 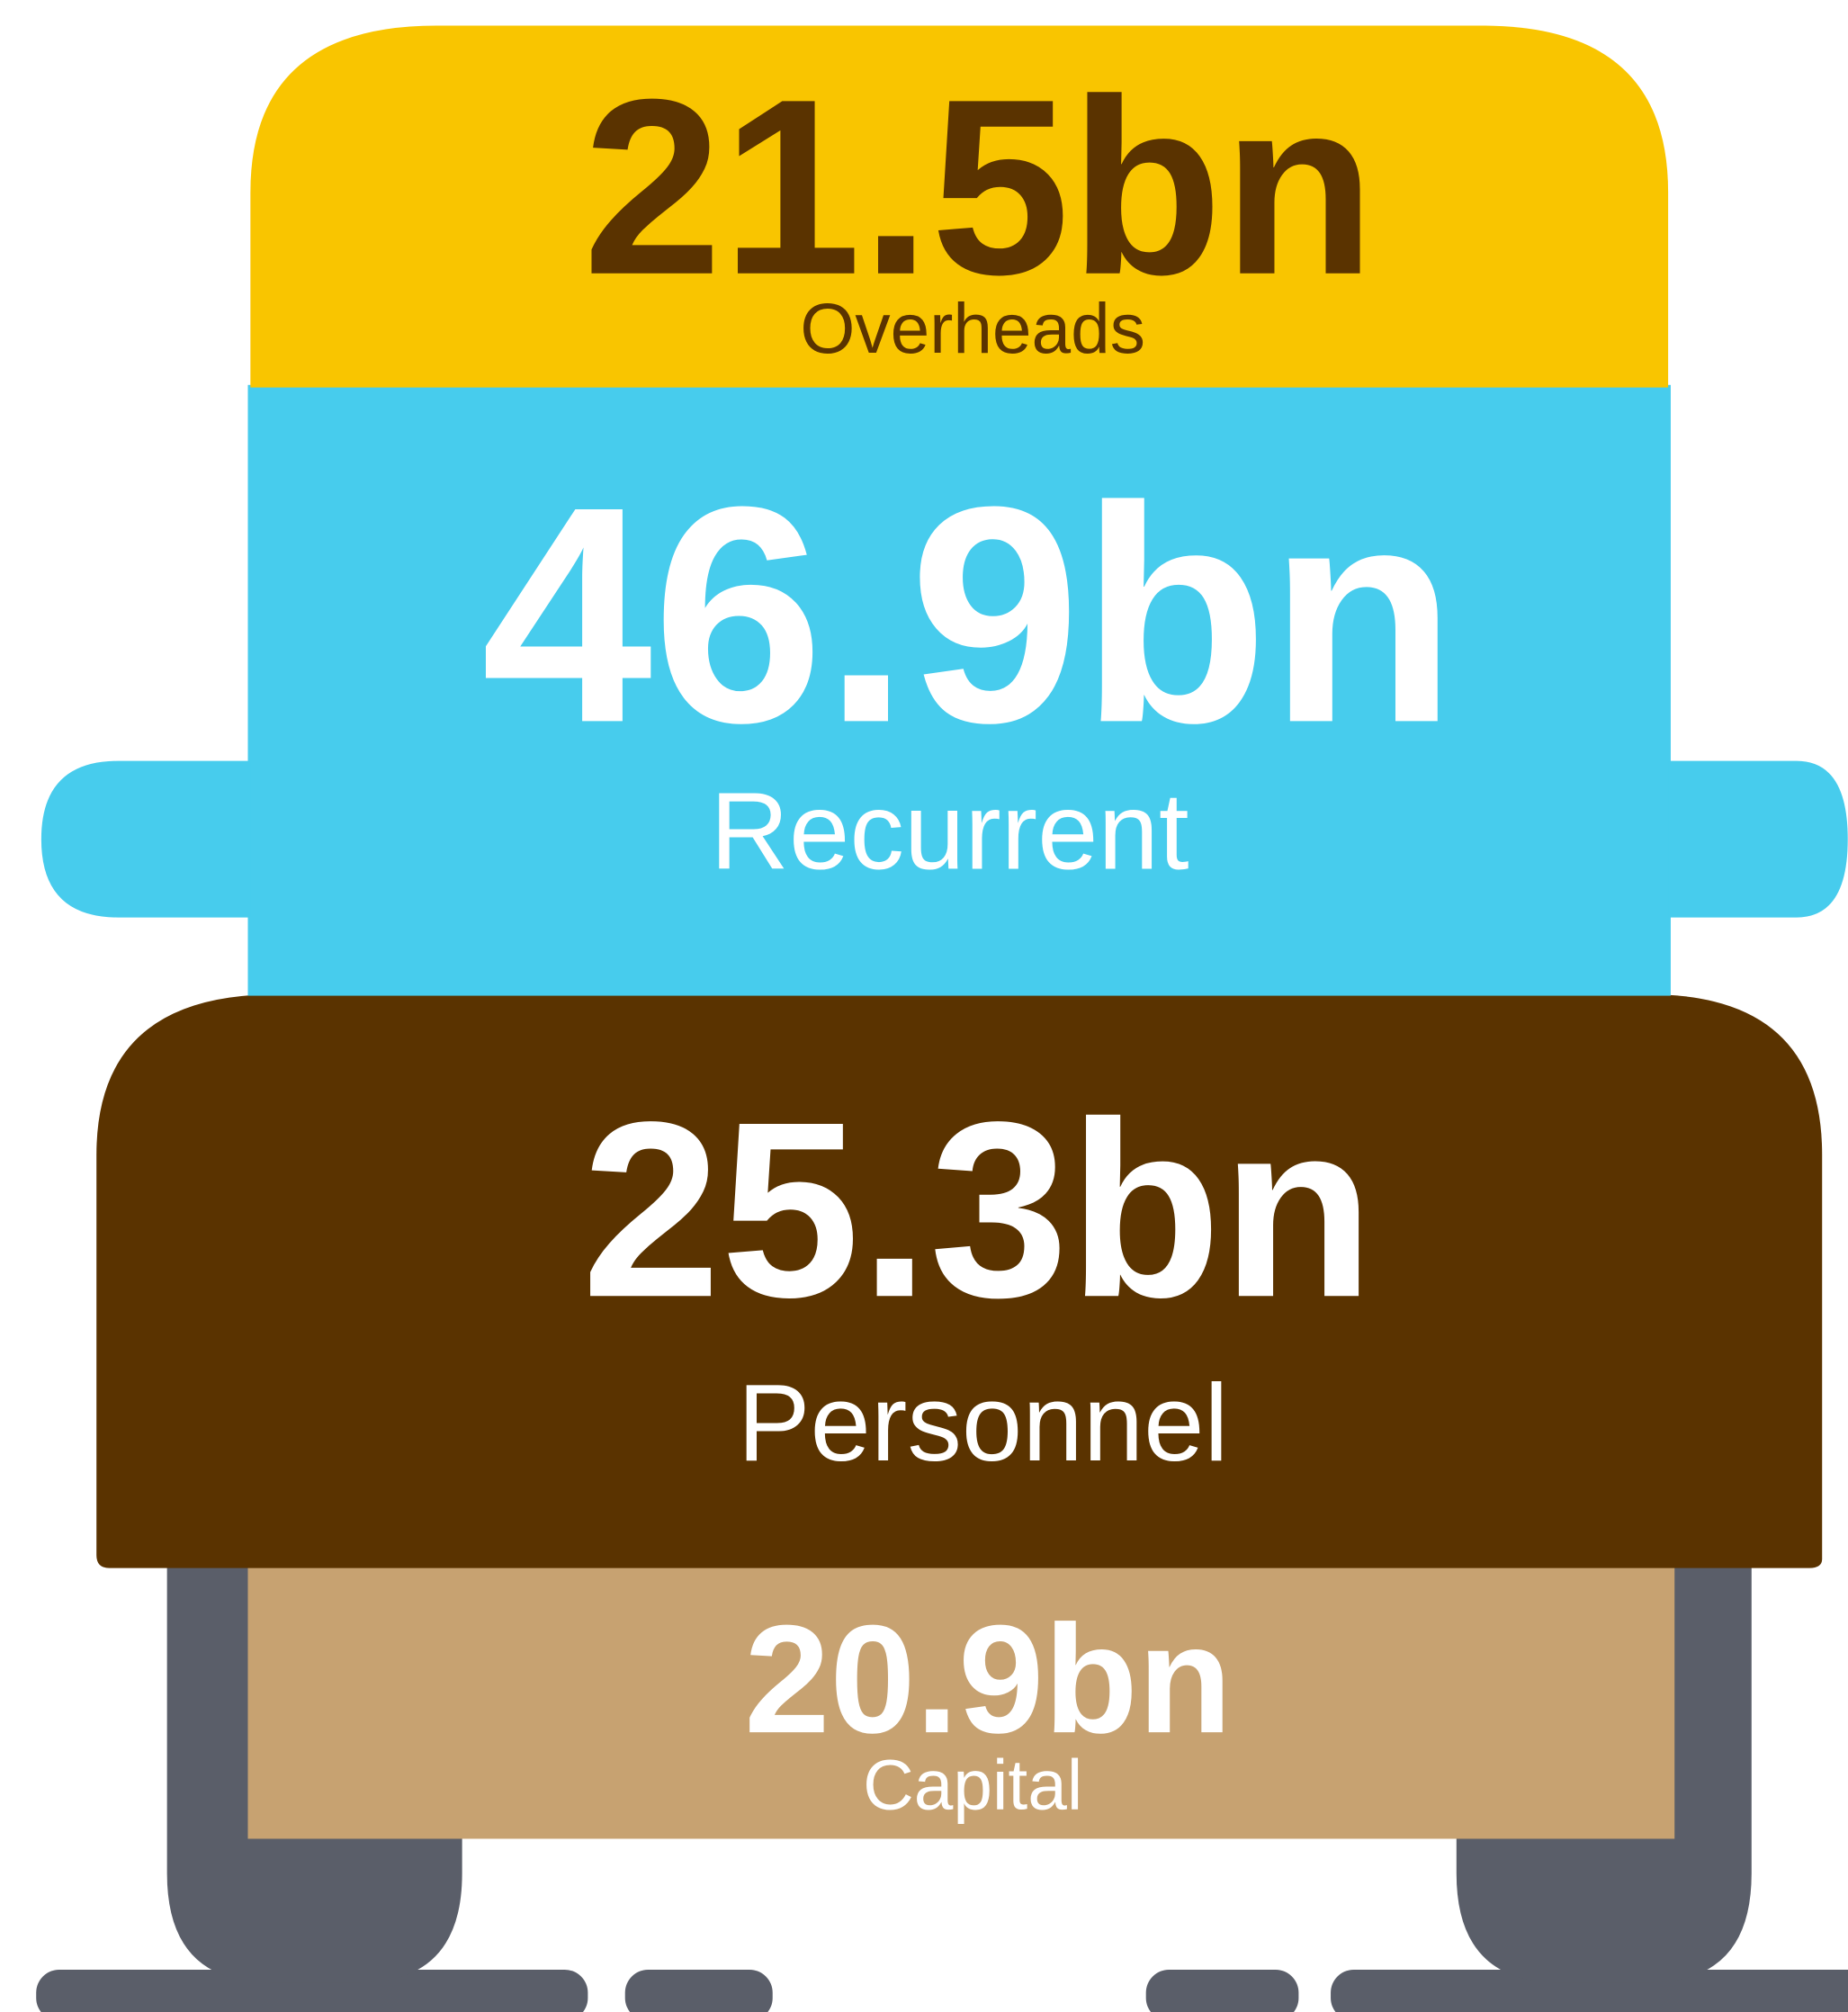 What do you see at coordinates (983, 1422) in the screenshot?
I see `personnel-label: Personnel` at bounding box center [983, 1422].